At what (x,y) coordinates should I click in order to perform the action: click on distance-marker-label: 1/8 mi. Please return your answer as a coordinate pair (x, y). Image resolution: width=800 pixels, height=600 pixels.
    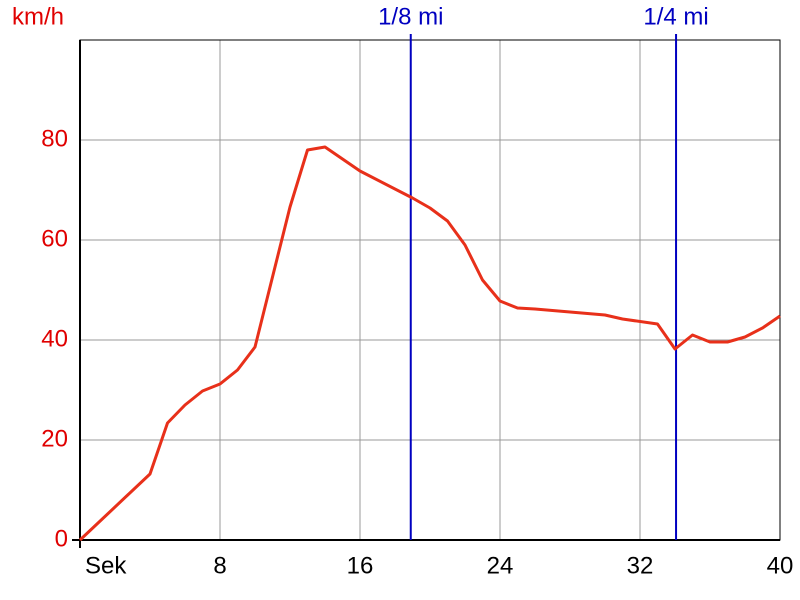
    Looking at the image, I should click on (410, 16).